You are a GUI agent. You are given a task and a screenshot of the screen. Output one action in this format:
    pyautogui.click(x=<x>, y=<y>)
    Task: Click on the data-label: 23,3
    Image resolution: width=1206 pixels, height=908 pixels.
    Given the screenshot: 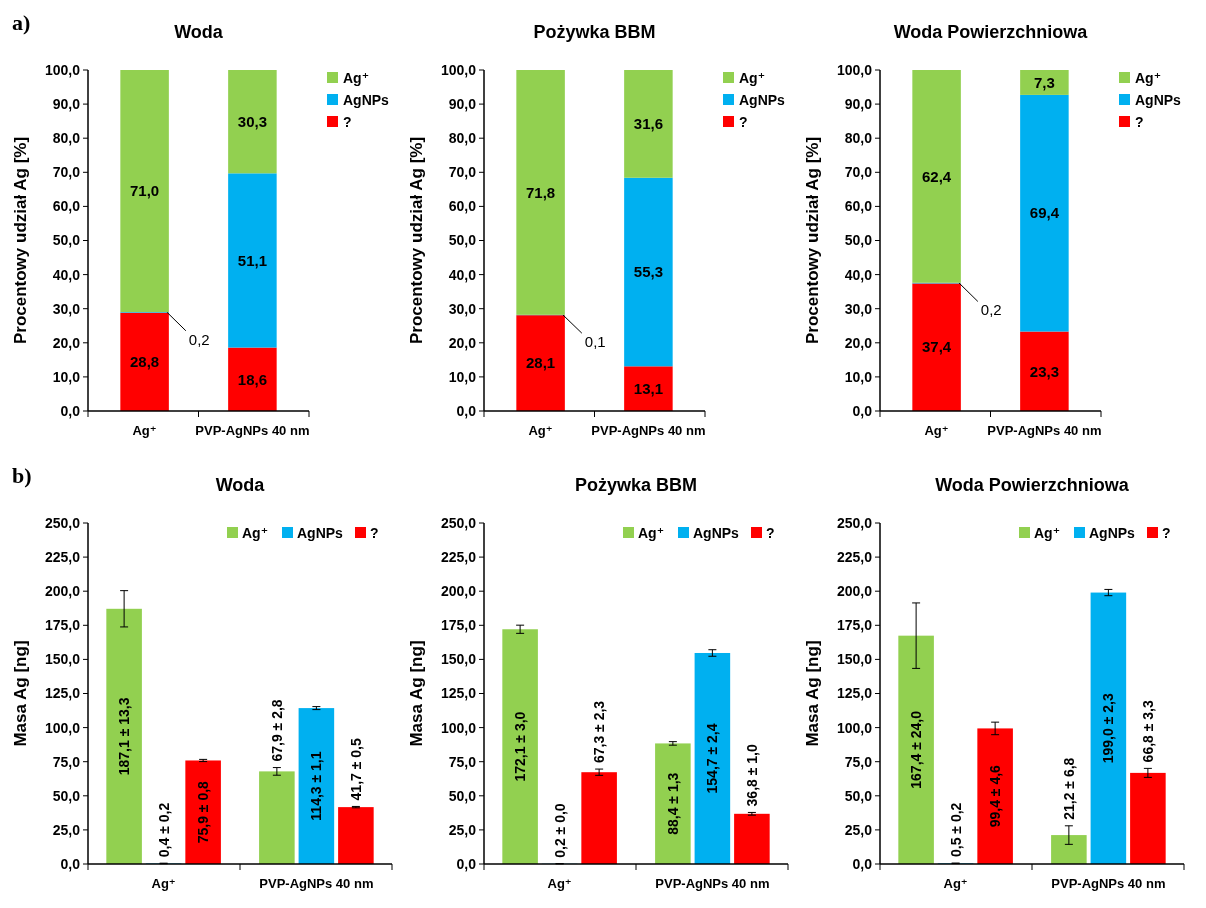 What is the action you would take?
    pyautogui.click(x=1044, y=371)
    